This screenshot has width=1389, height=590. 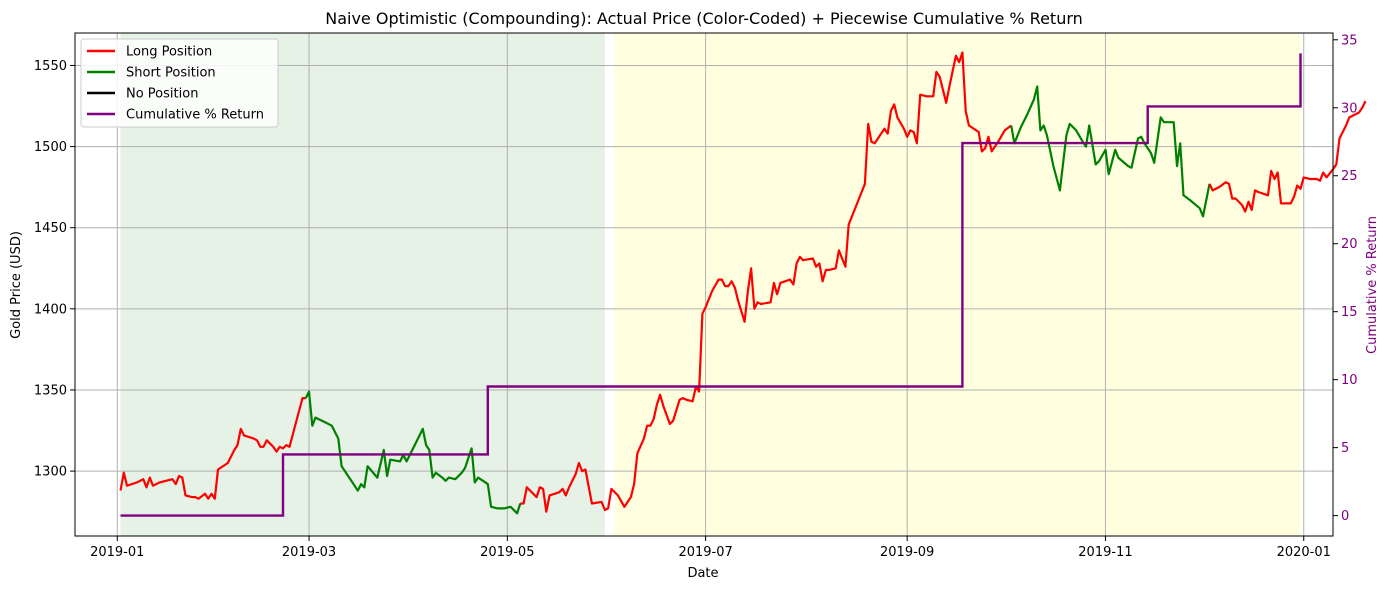 What do you see at coordinates (50, 472) in the screenshot?
I see `y-tick-label: 1300` at bounding box center [50, 472].